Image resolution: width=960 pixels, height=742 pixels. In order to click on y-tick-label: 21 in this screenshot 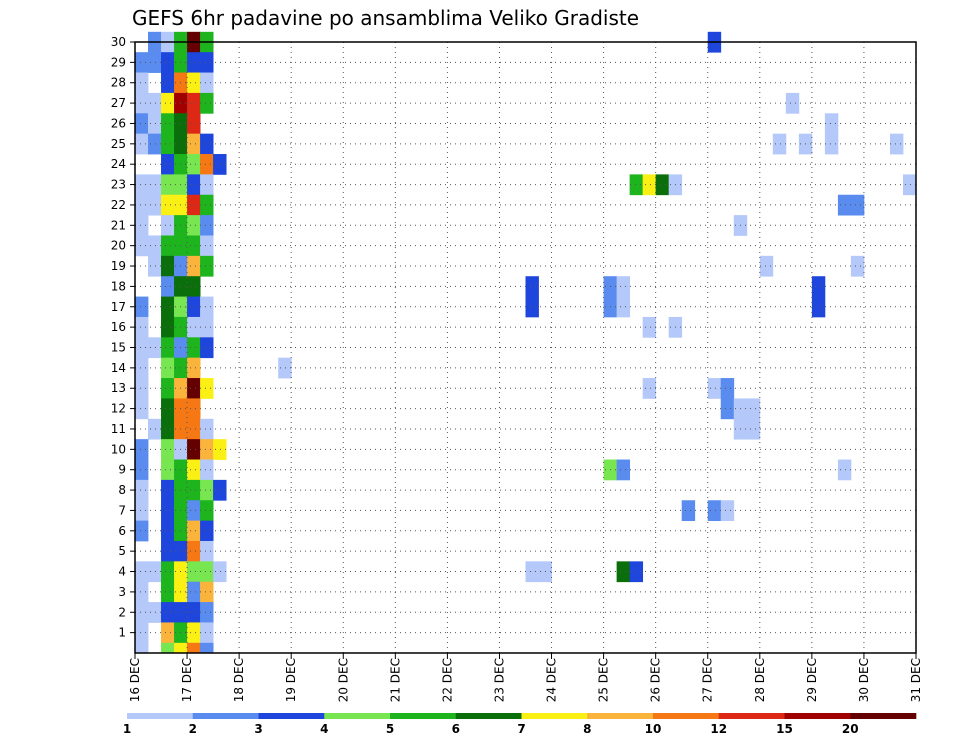, I will do `click(118, 225)`.